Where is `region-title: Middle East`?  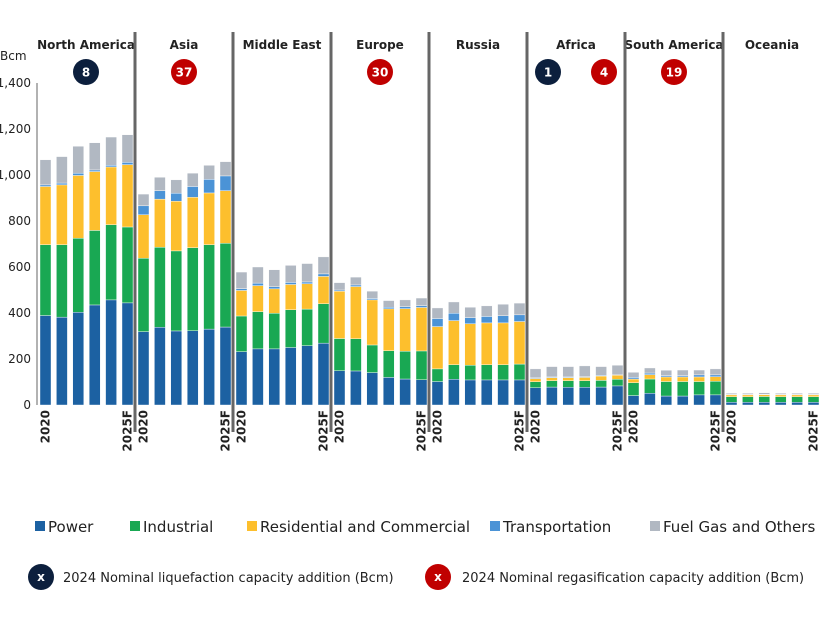 region-title: Middle East is located at coordinates (282, 45).